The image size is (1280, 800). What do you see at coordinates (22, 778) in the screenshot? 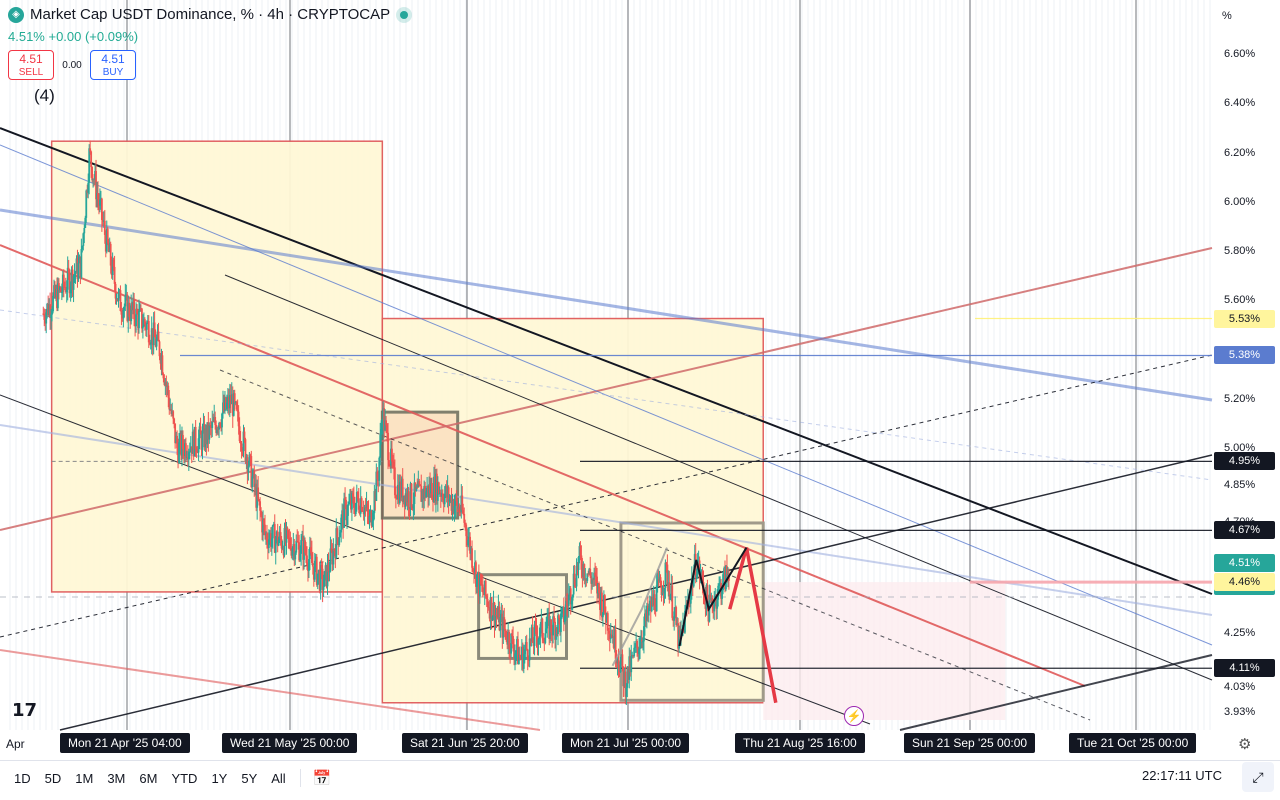
I see `range-button-1d: 1D` at bounding box center [22, 778].